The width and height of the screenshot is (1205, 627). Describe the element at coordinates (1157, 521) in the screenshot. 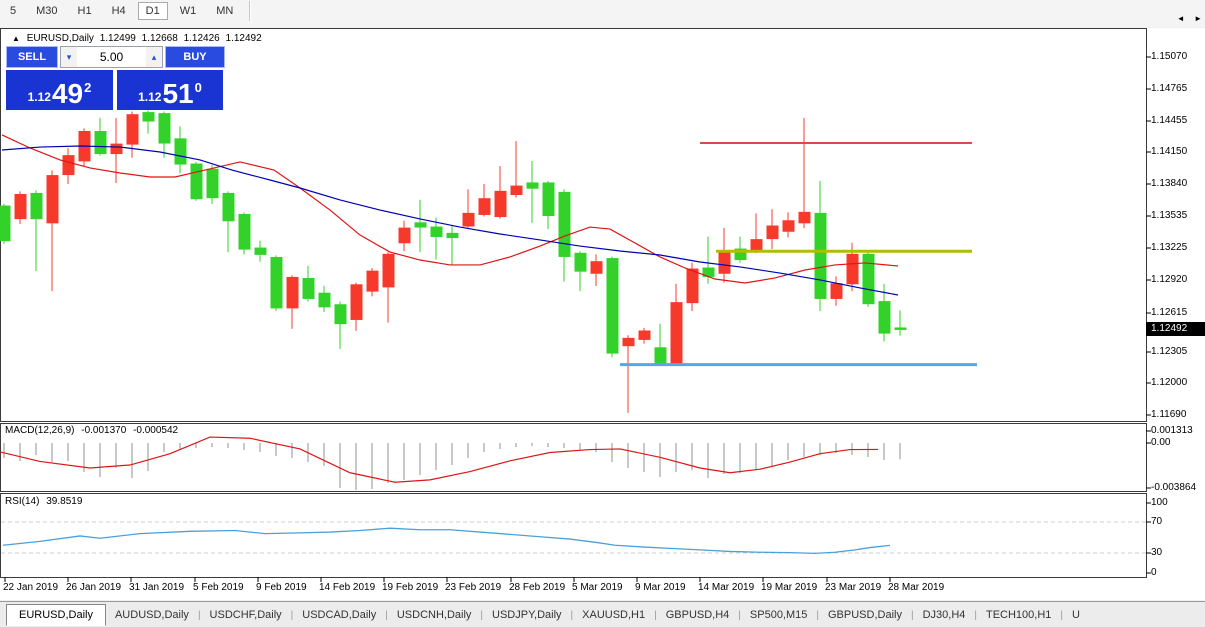

I see `raxlabel: 70` at that location.